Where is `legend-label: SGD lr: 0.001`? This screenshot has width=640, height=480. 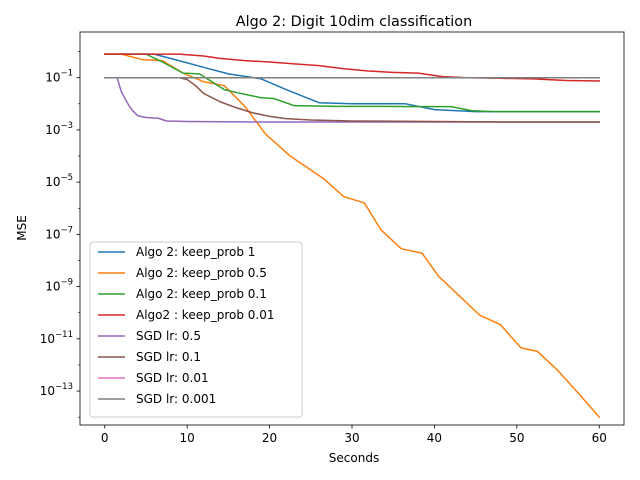
legend-label: SGD lr: 0.001 is located at coordinates (176, 399).